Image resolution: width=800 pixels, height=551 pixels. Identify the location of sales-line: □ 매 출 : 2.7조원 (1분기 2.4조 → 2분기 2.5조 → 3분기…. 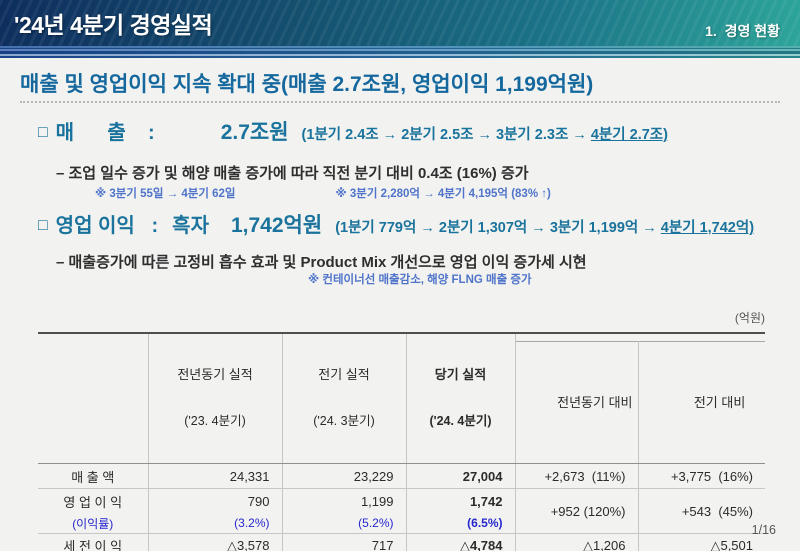
(353, 131).